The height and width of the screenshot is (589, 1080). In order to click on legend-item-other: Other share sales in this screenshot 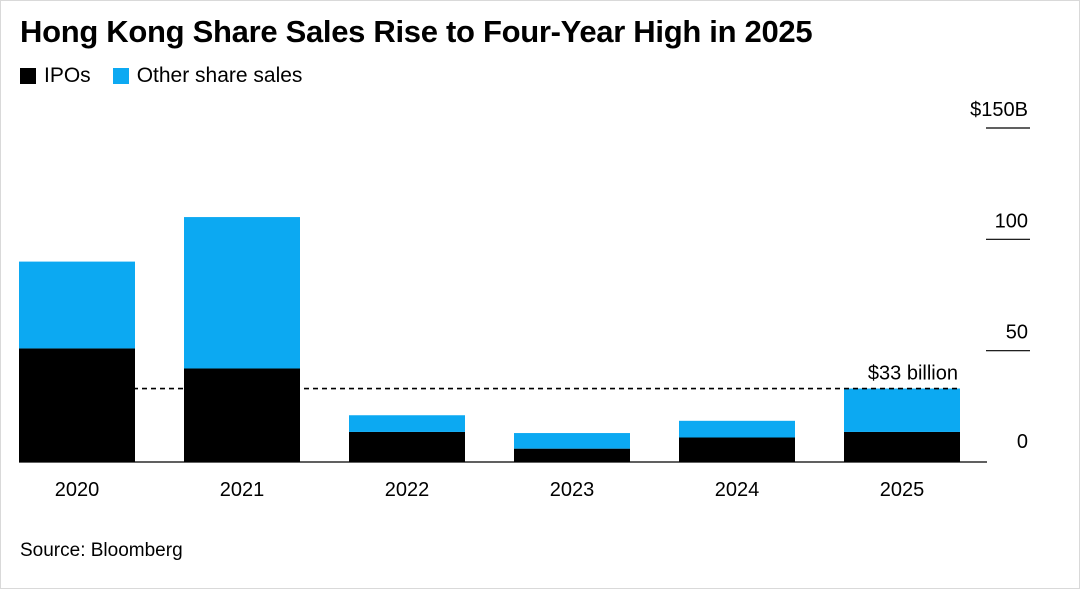, I will do `click(207, 76)`.